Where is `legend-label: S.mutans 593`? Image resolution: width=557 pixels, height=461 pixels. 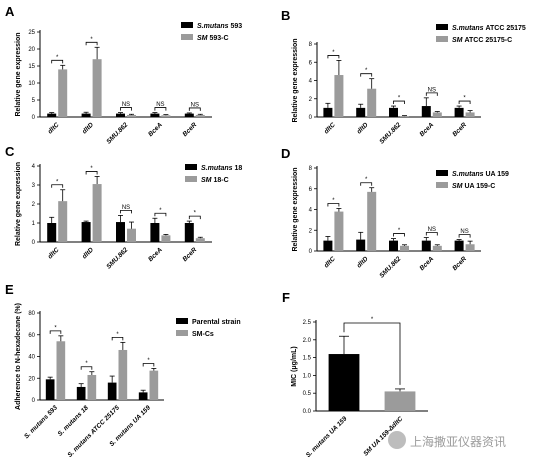 legend-label: S.mutans 593 is located at coordinates (219, 26).